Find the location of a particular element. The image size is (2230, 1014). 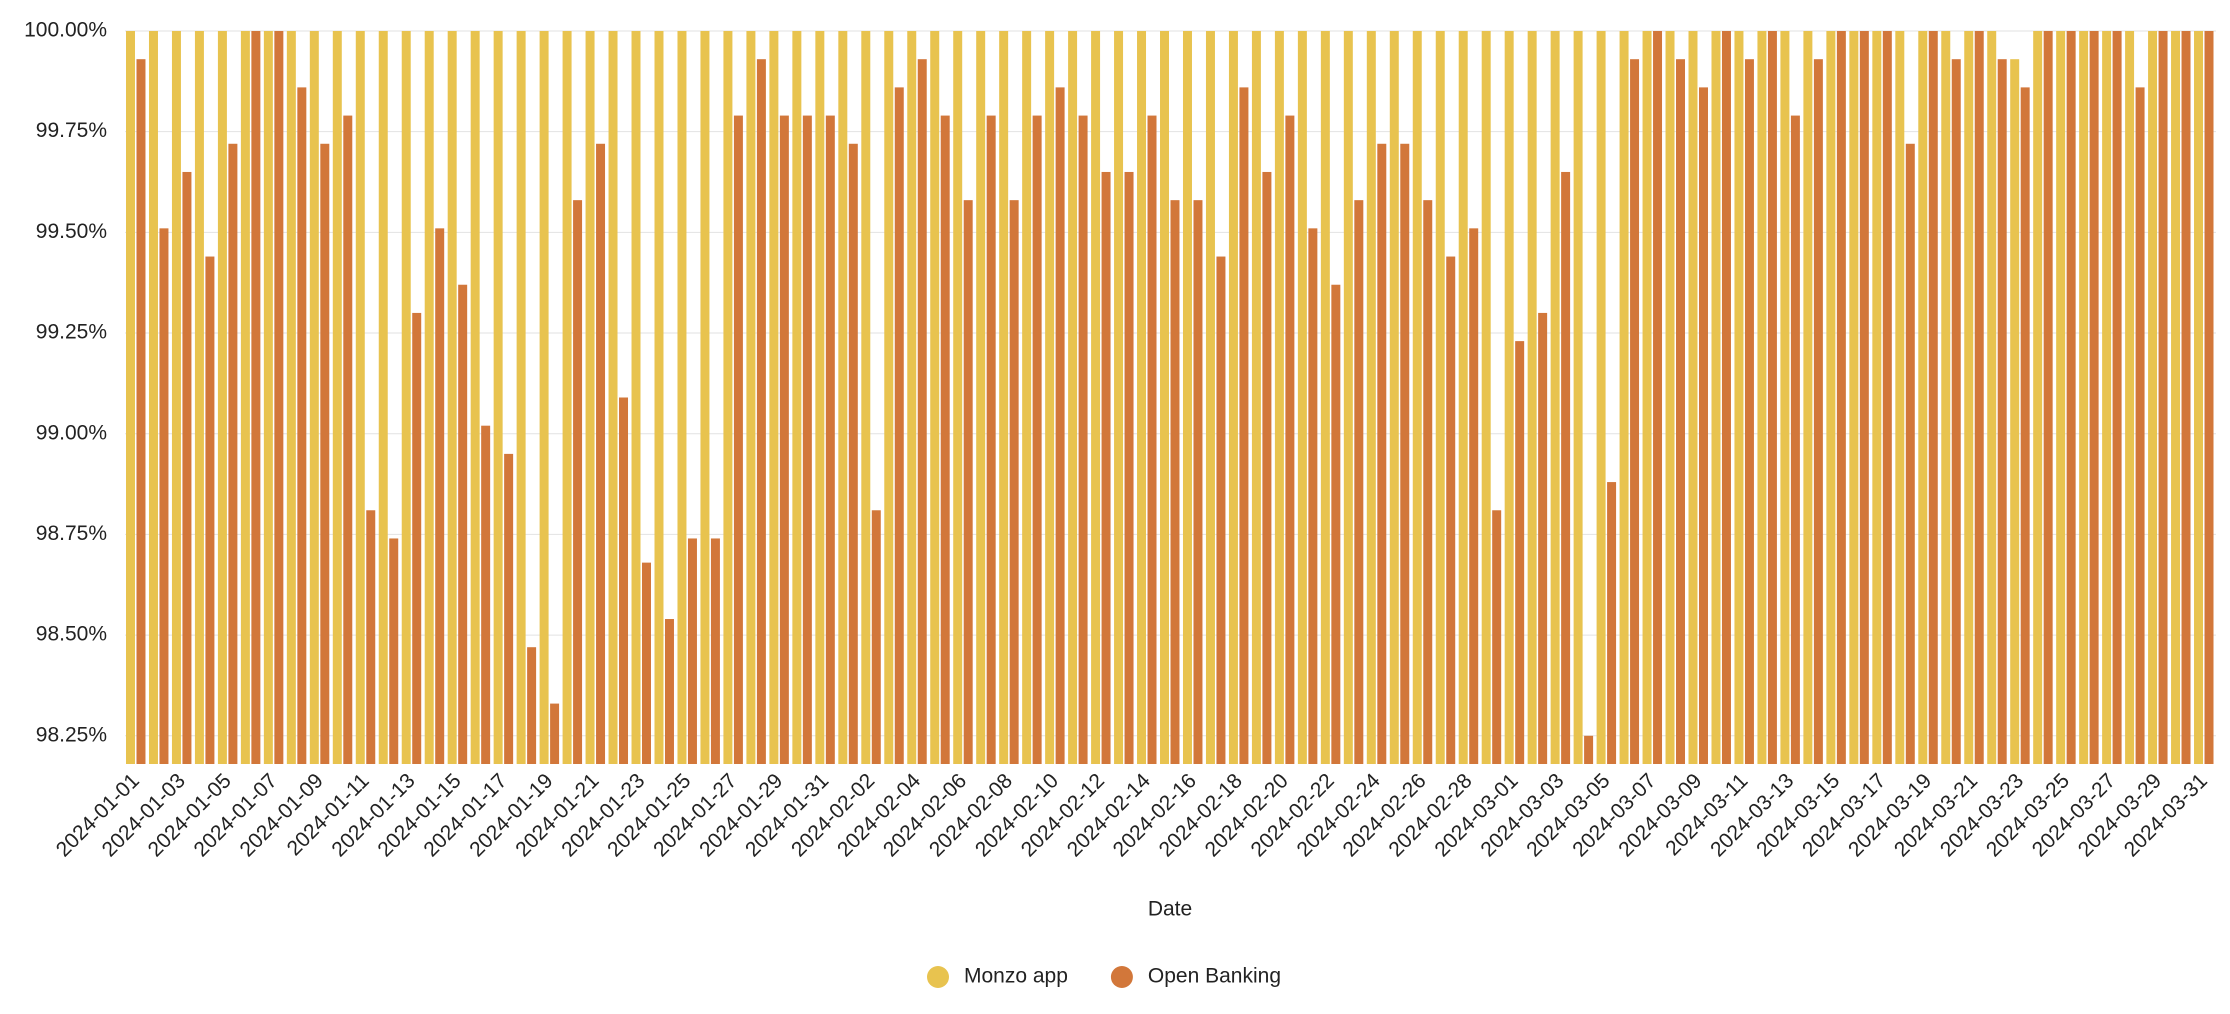

legend-label: Monzo app is located at coordinates (1016, 976).